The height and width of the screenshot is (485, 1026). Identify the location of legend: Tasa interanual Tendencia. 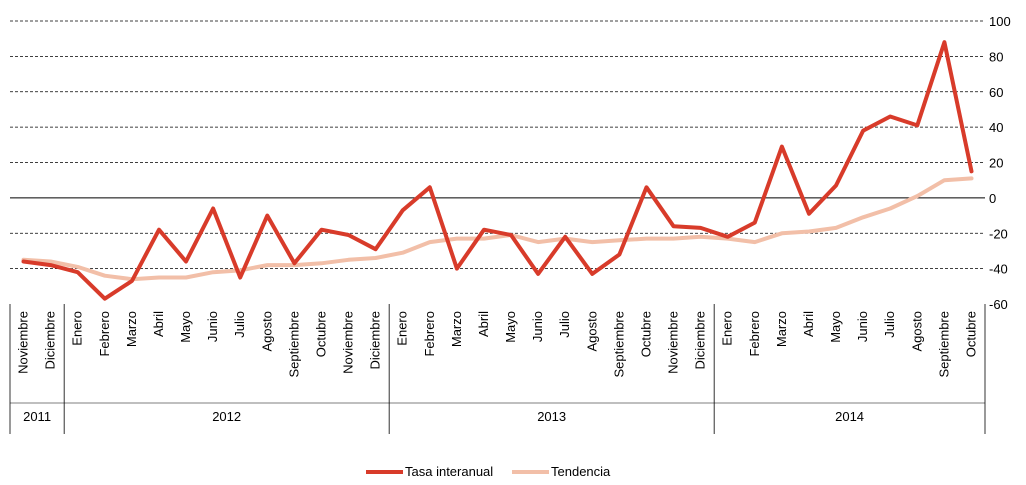
(488, 471).